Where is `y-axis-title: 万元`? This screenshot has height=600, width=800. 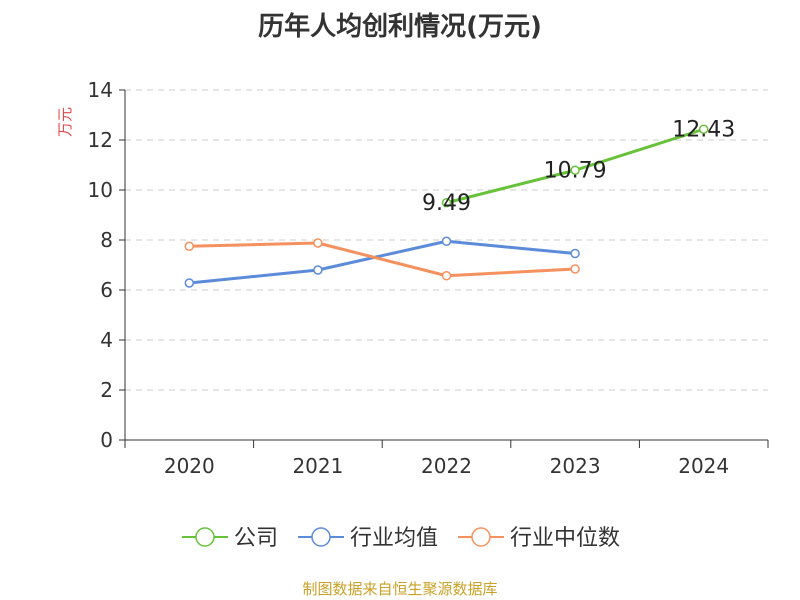
y-axis-title: 万元 is located at coordinates (65, 122).